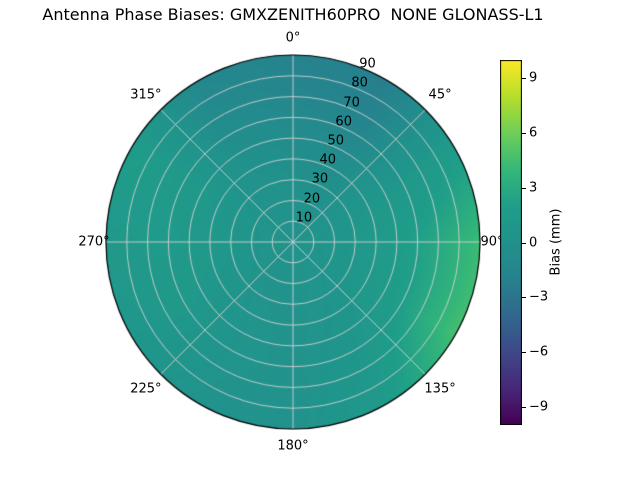 Image resolution: width=640 pixels, height=480 pixels. What do you see at coordinates (351, 103) in the screenshot?
I see `radial-tick-label: 70` at bounding box center [351, 103].